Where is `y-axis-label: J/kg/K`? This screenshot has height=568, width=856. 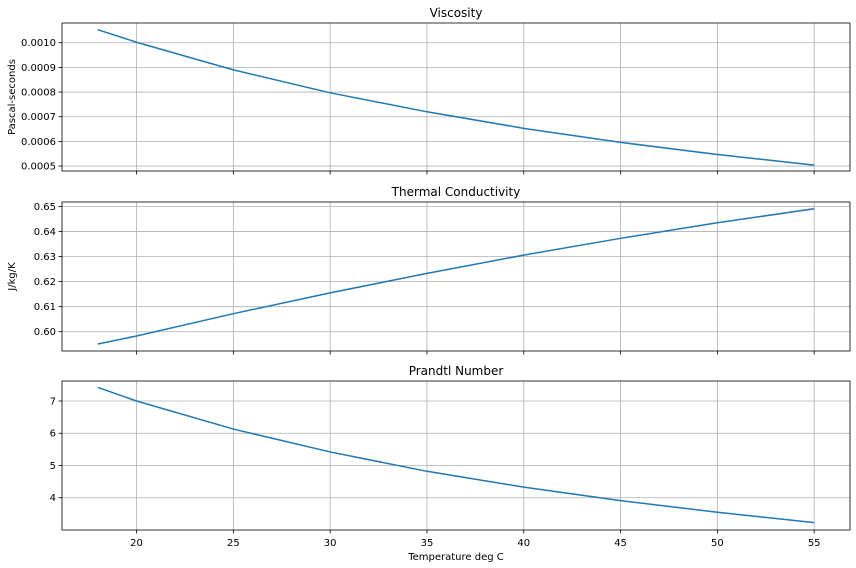 y-axis-label: J/kg/K is located at coordinates (12, 277).